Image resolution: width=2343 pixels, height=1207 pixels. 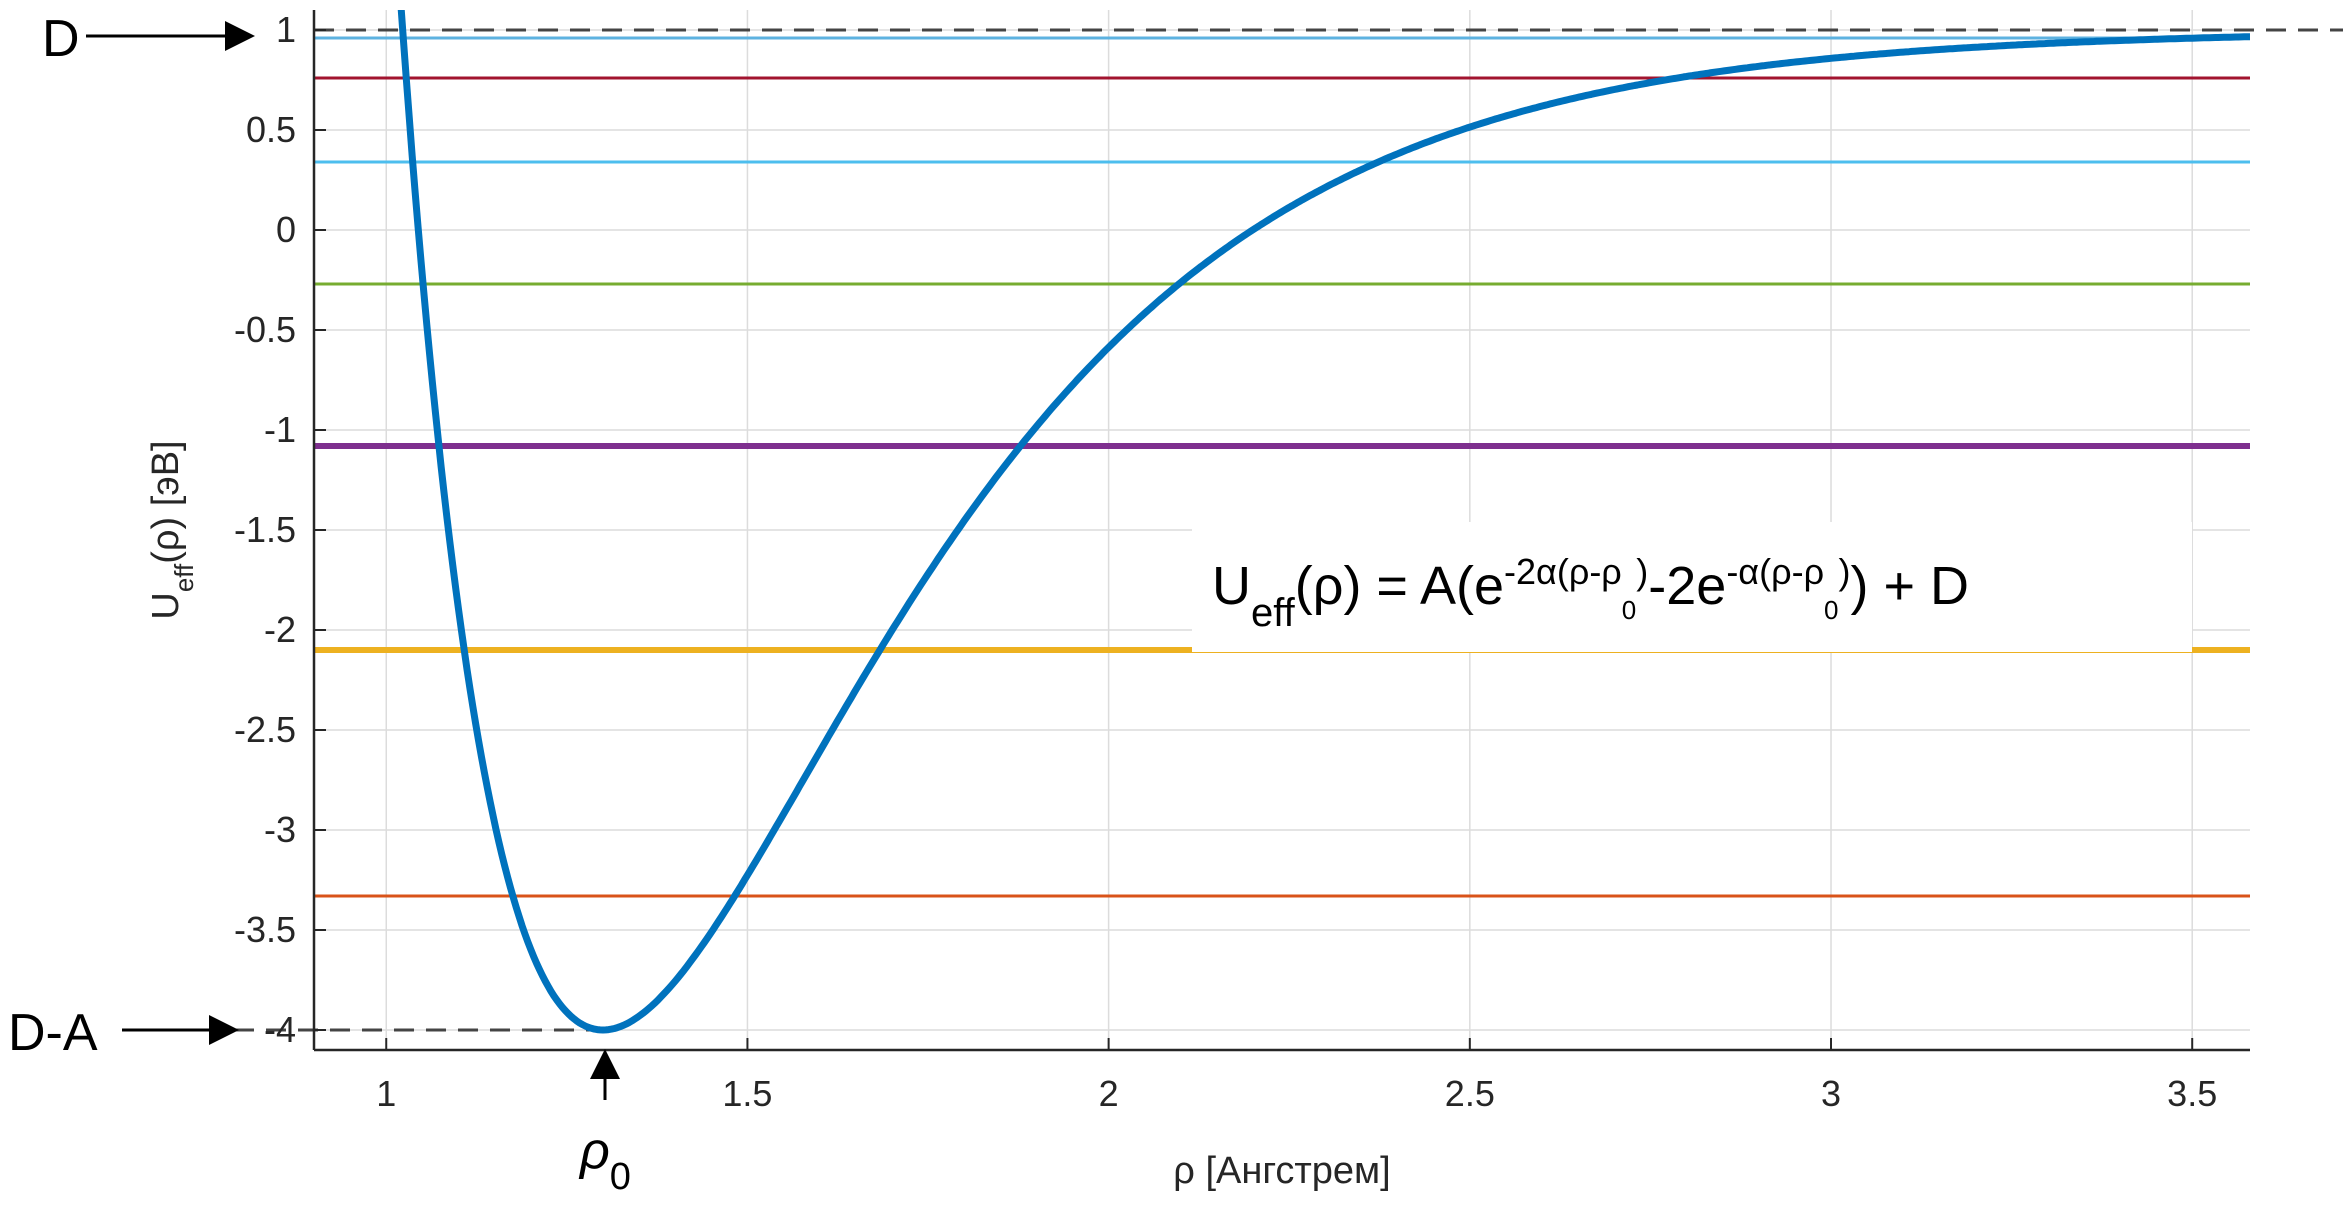 I want to click on rho0-label: ρ0, so click(x=604, y=1160).